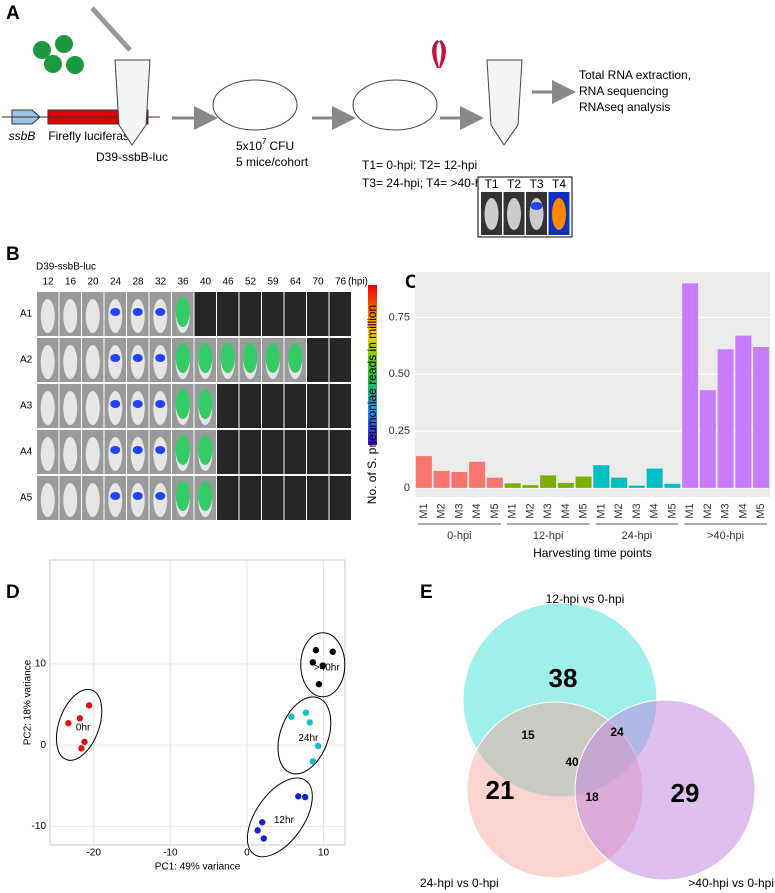  What do you see at coordinates (459, 883) in the screenshot?
I see `set-label: 24-hpi vs 0-hpi` at bounding box center [459, 883].